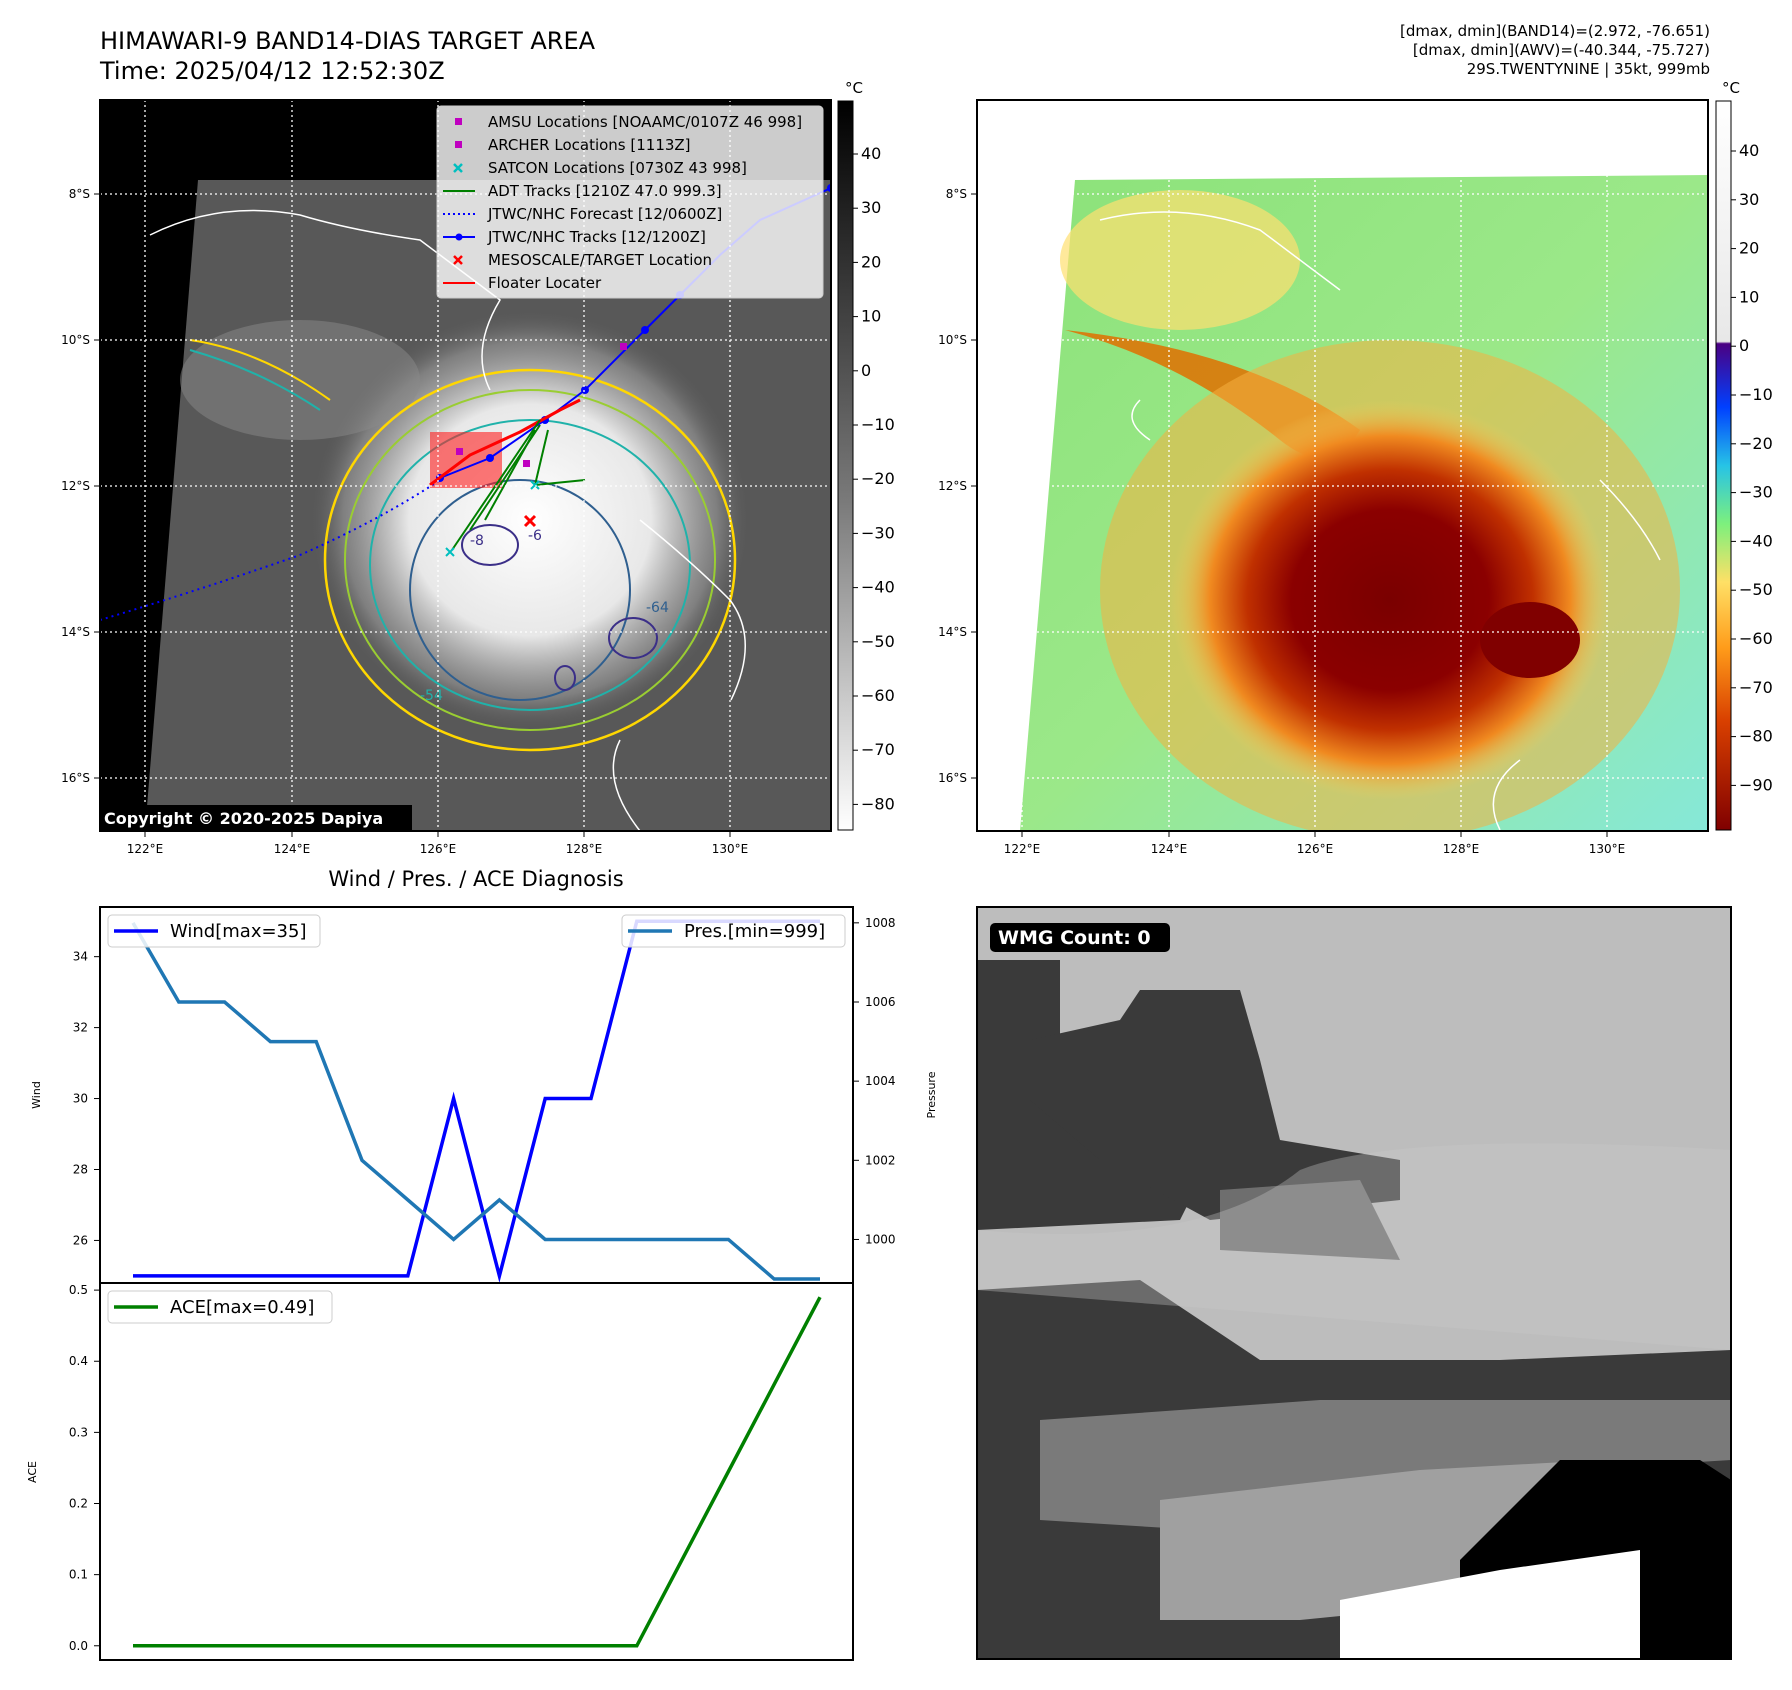  Describe the element at coordinates (866, 455) in the screenshot. I see `ir-colorbar: °C 40 30 20 10 0 −10 −20 −30 −40 −50 −60 −70 −80` at that location.